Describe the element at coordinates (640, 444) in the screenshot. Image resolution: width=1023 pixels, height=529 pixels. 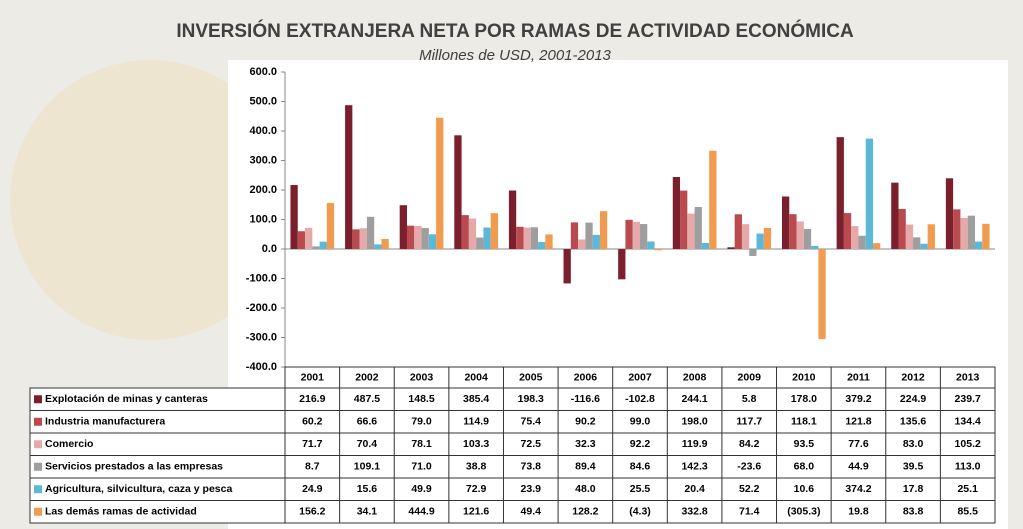
I see `table-cell: 92.2` at that location.